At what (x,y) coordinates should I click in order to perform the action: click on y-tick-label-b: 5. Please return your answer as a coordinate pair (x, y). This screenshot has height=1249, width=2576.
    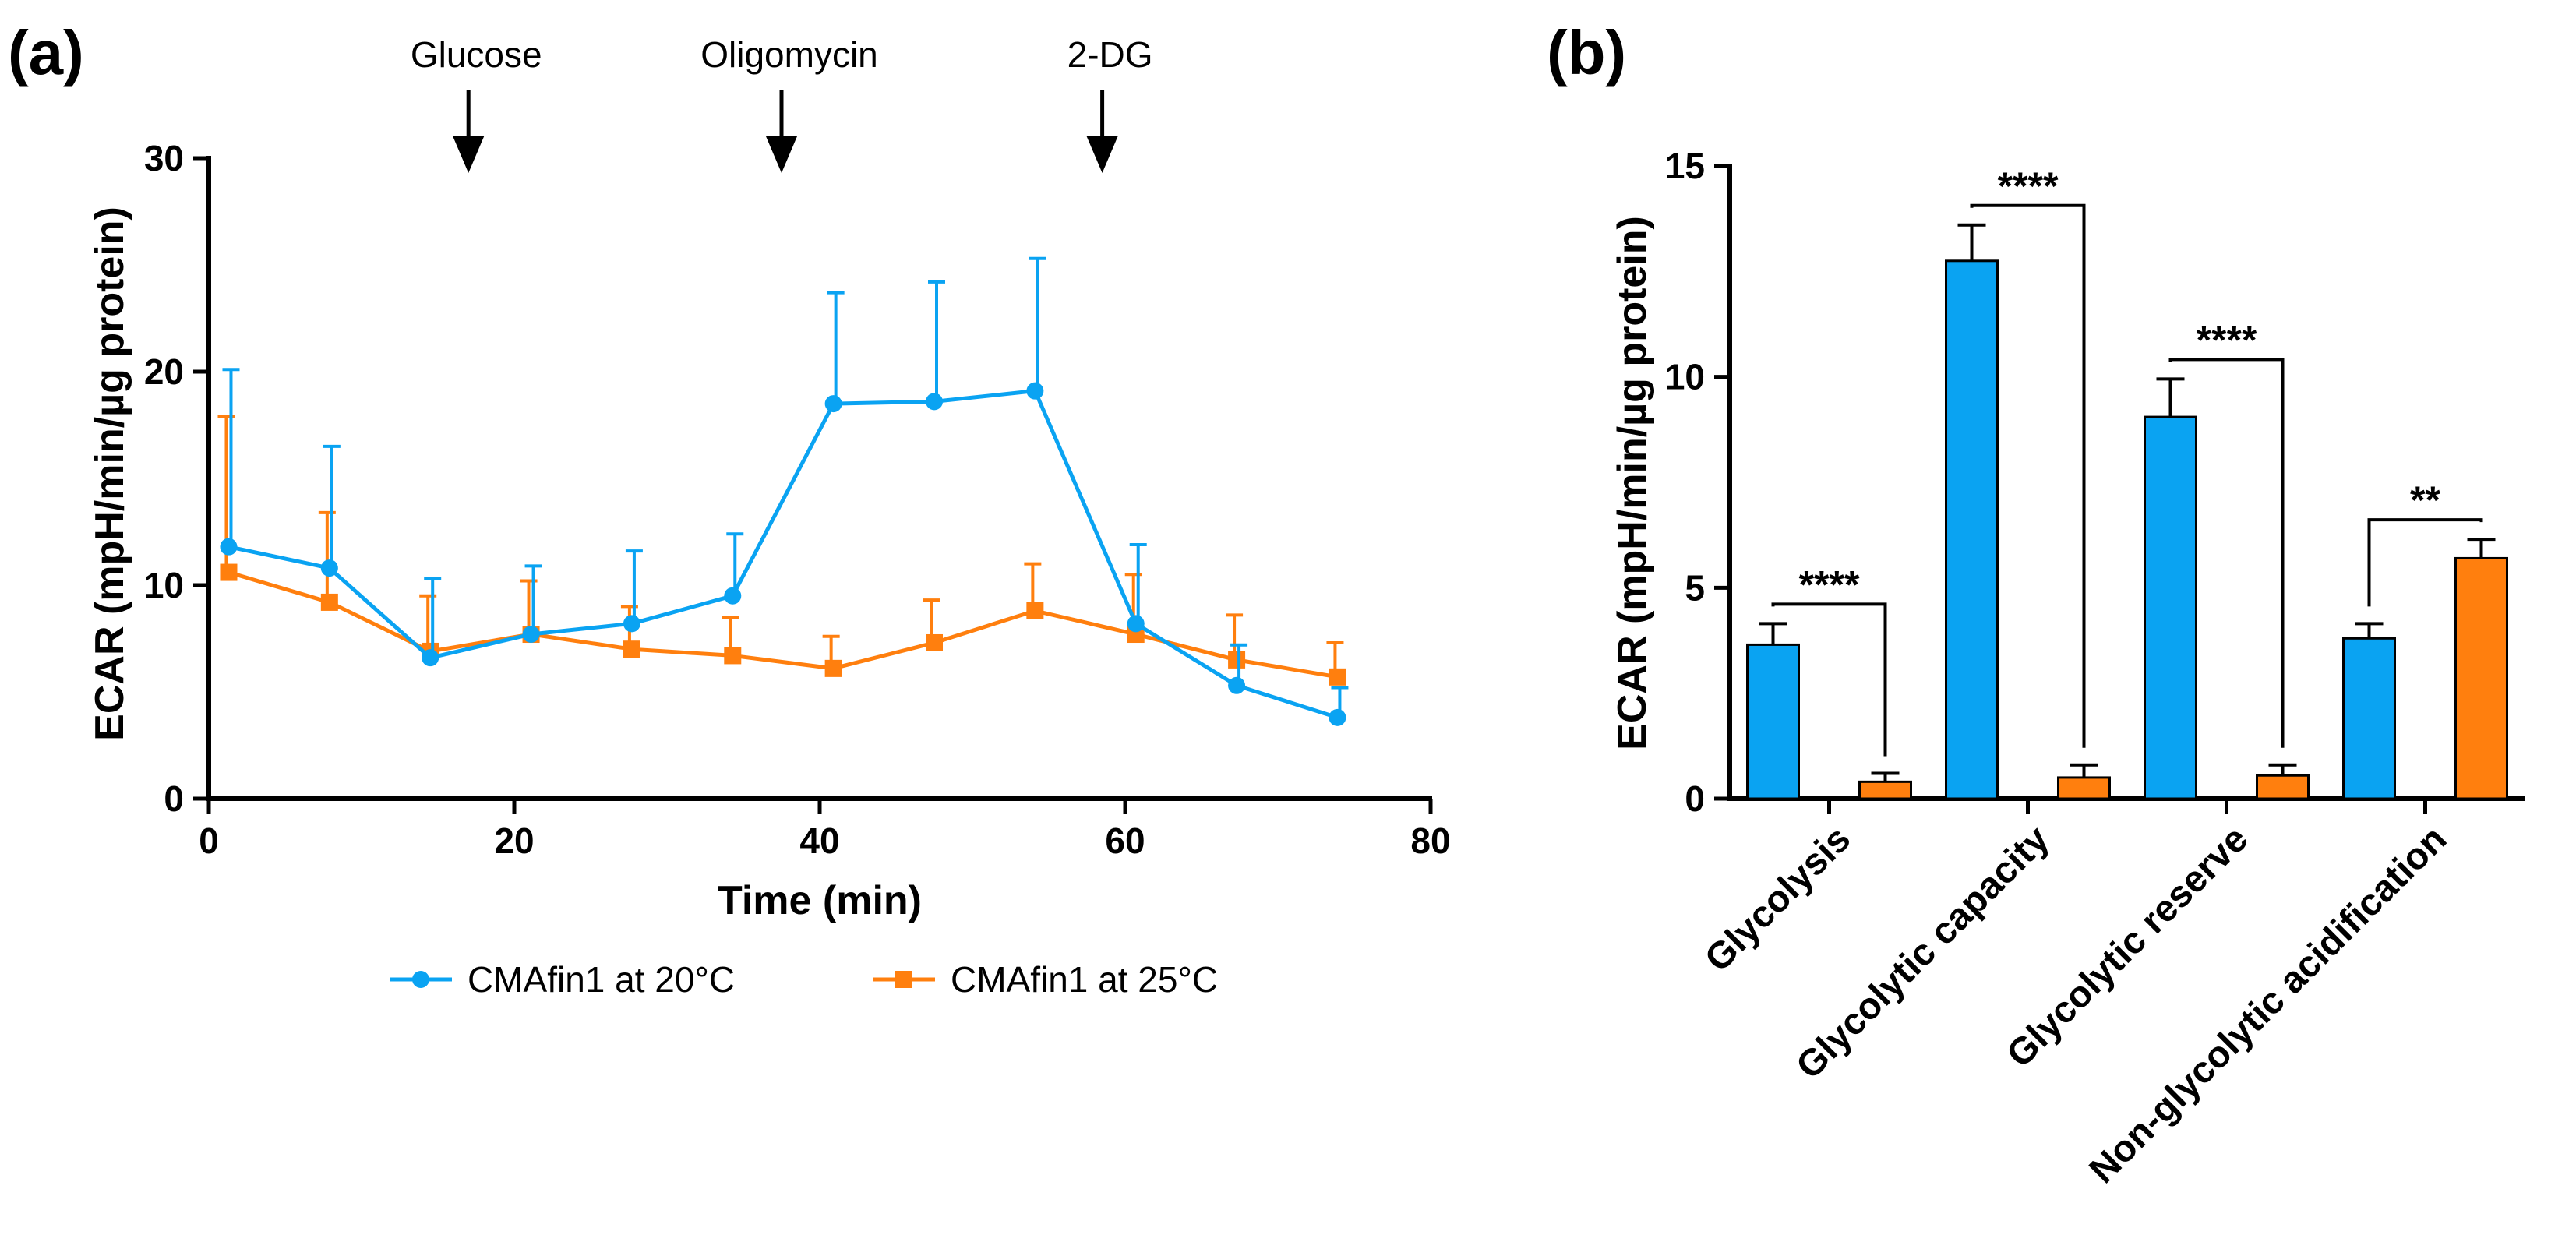
    Looking at the image, I should click on (1695, 587).